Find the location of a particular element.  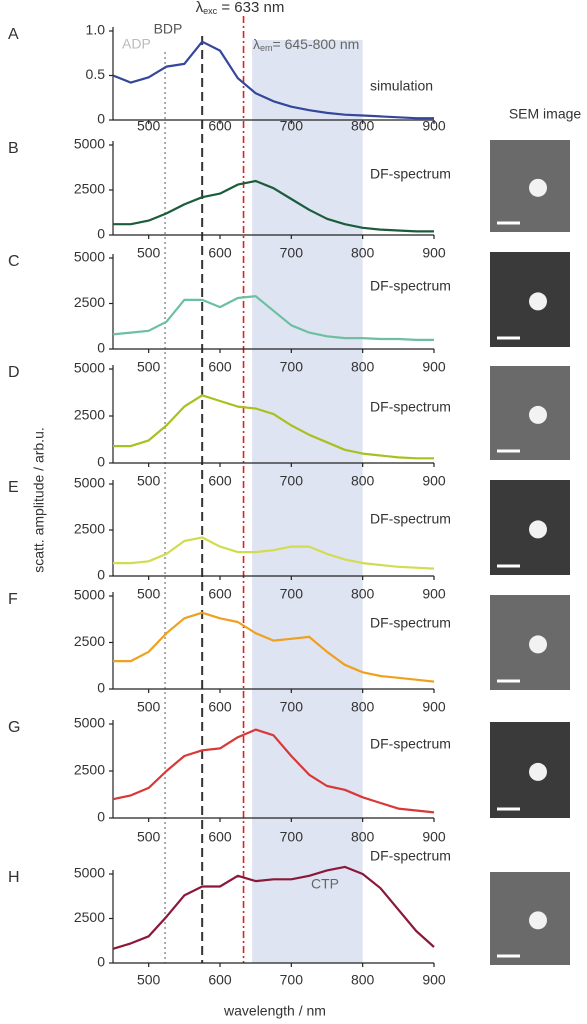

y-axis-label: scatt. amplitude / arb.u. is located at coordinates (39, 500).